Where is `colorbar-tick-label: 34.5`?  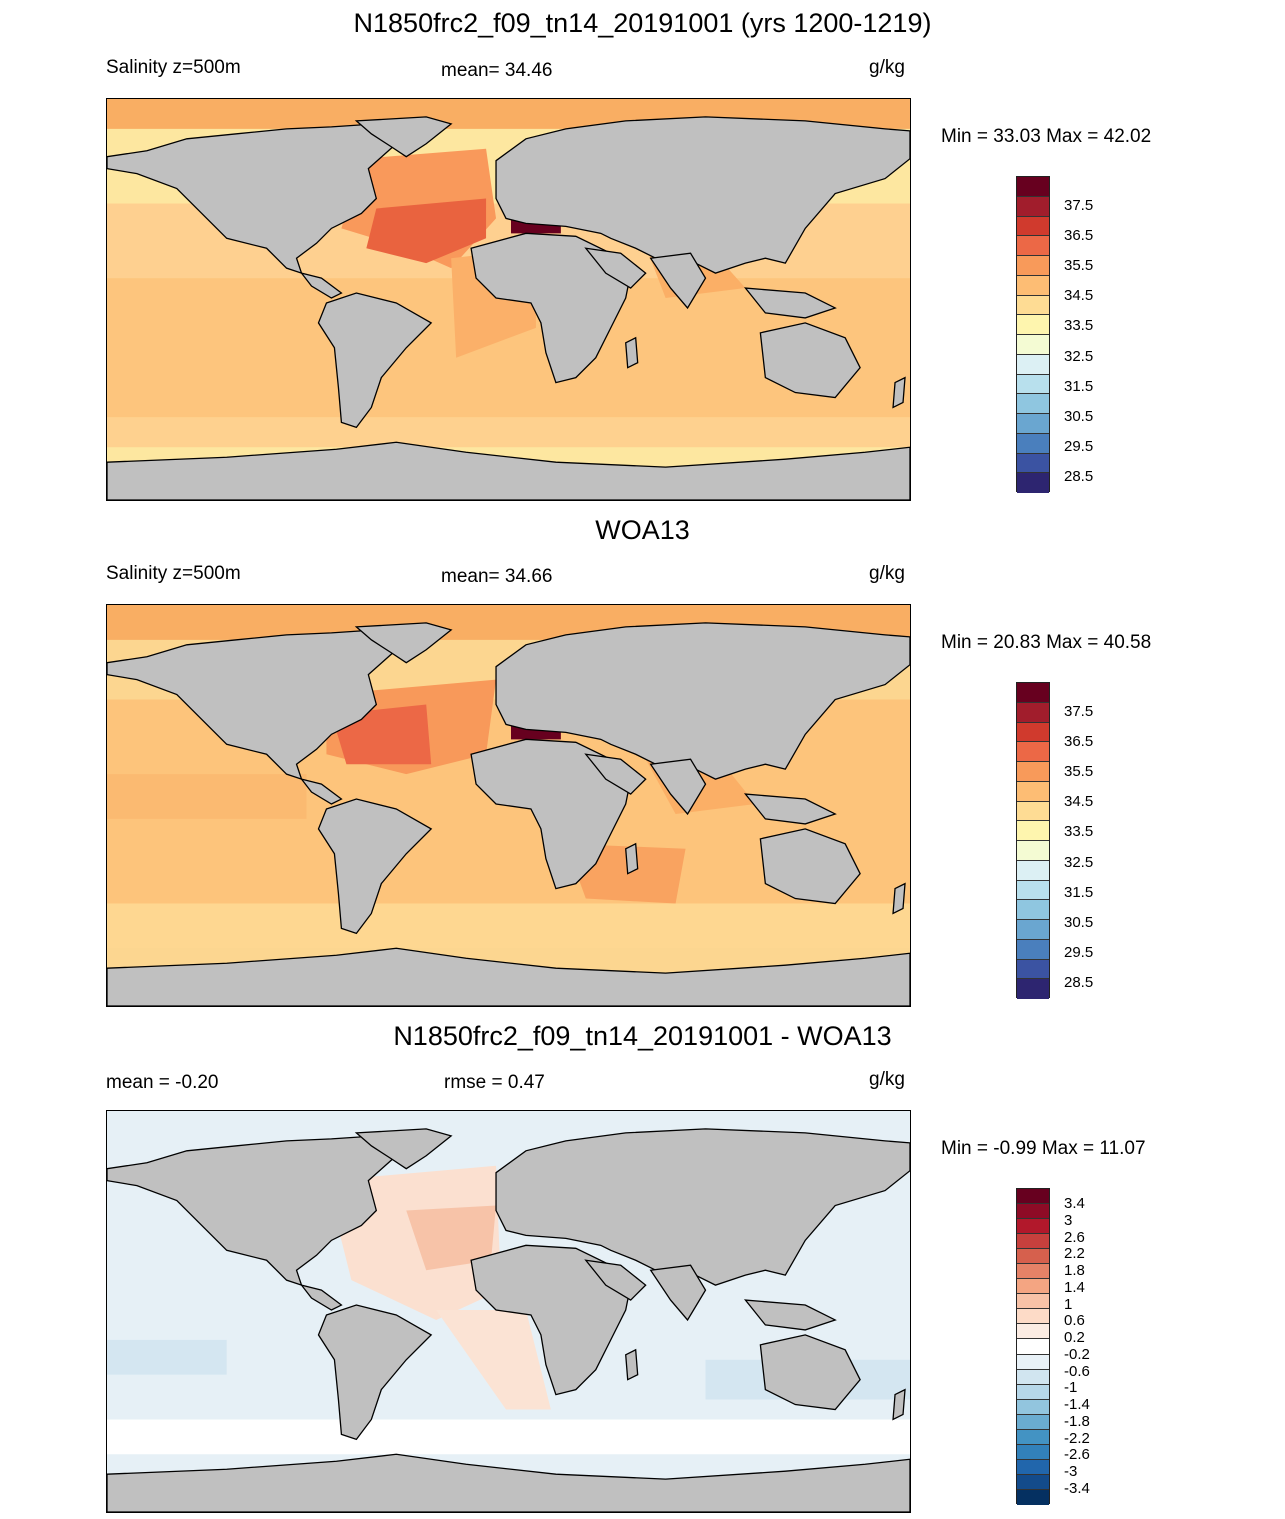 colorbar-tick-label: 34.5 is located at coordinates (1079, 802).